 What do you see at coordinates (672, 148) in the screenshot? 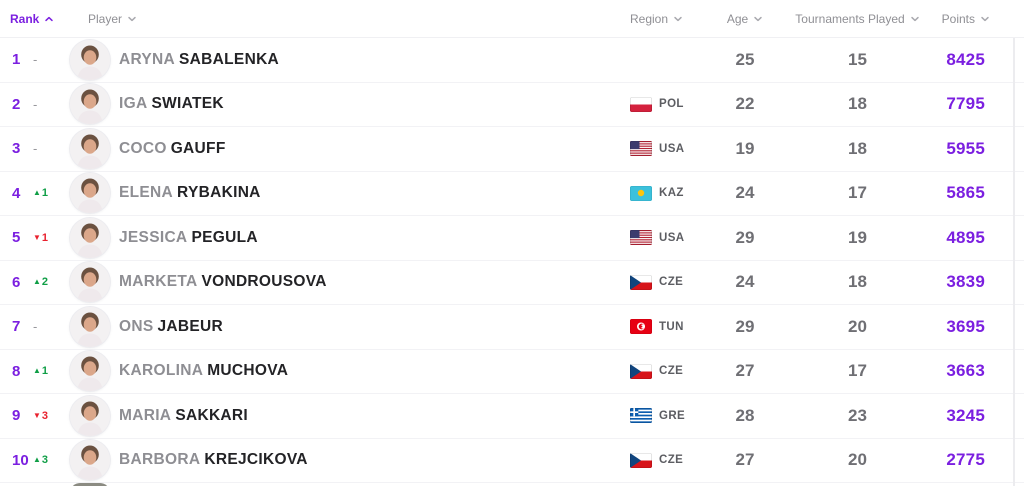
I see `country-code: USA` at bounding box center [672, 148].